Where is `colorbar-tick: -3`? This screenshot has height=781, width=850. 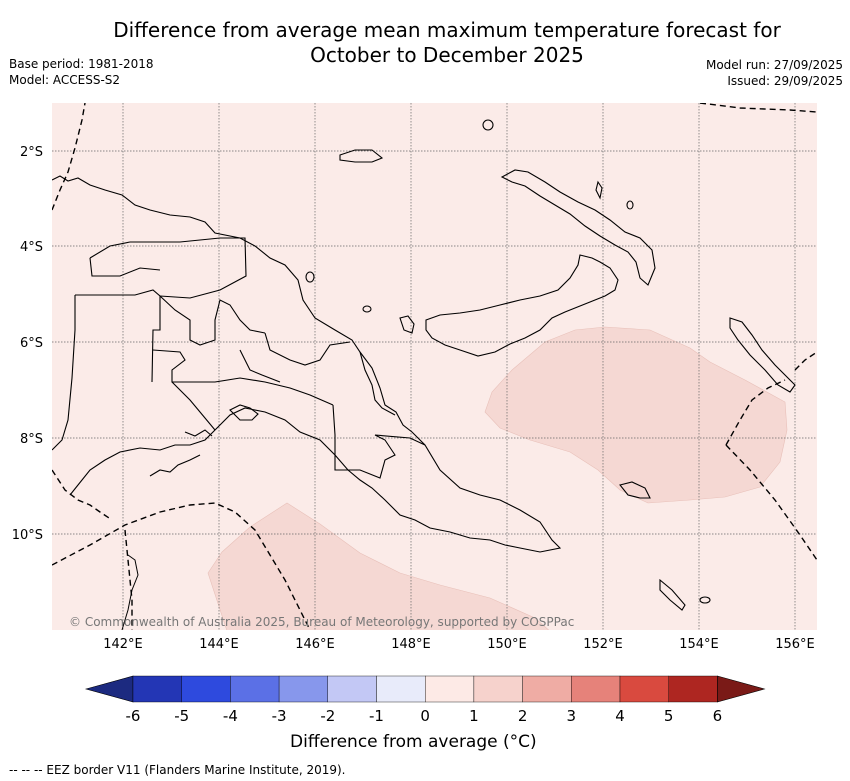 colorbar-tick: -3 is located at coordinates (279, 716).